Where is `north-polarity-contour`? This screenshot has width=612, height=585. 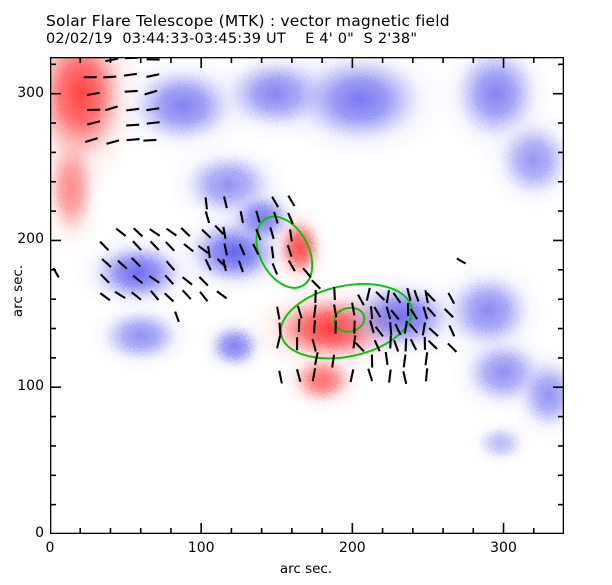
north-polarity-contour is located at coordinates (284, 252).